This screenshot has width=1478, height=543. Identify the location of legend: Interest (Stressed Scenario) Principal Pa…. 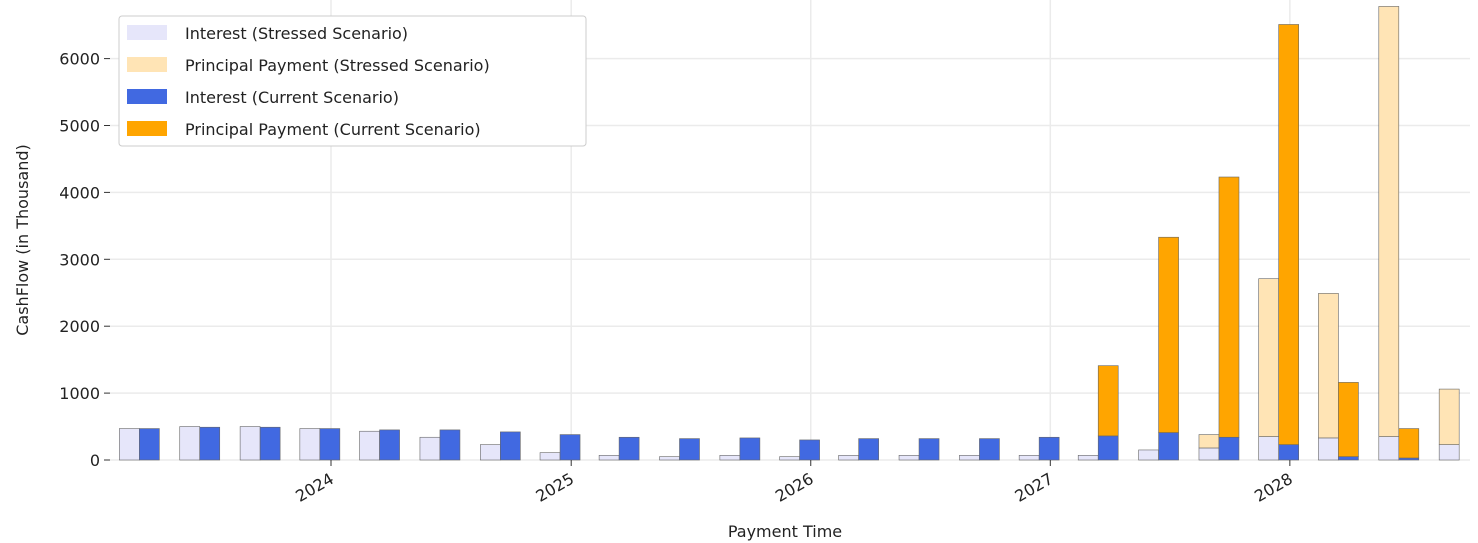
(352, 81).